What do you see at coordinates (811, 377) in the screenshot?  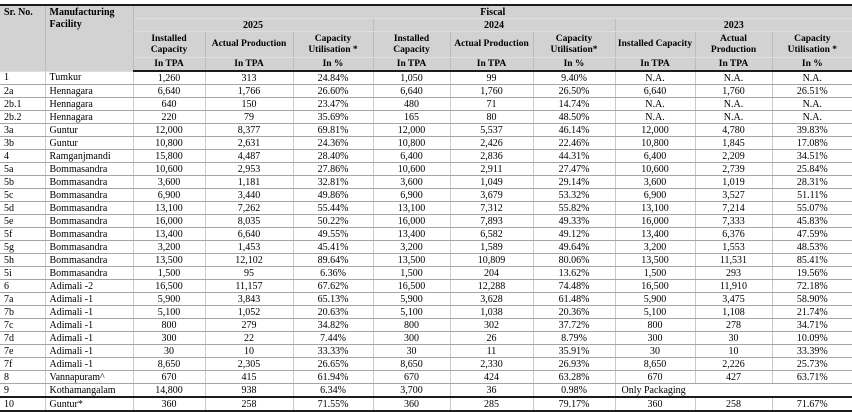 I see `cell-value: 63.71%` at bounding box center [811, 377].